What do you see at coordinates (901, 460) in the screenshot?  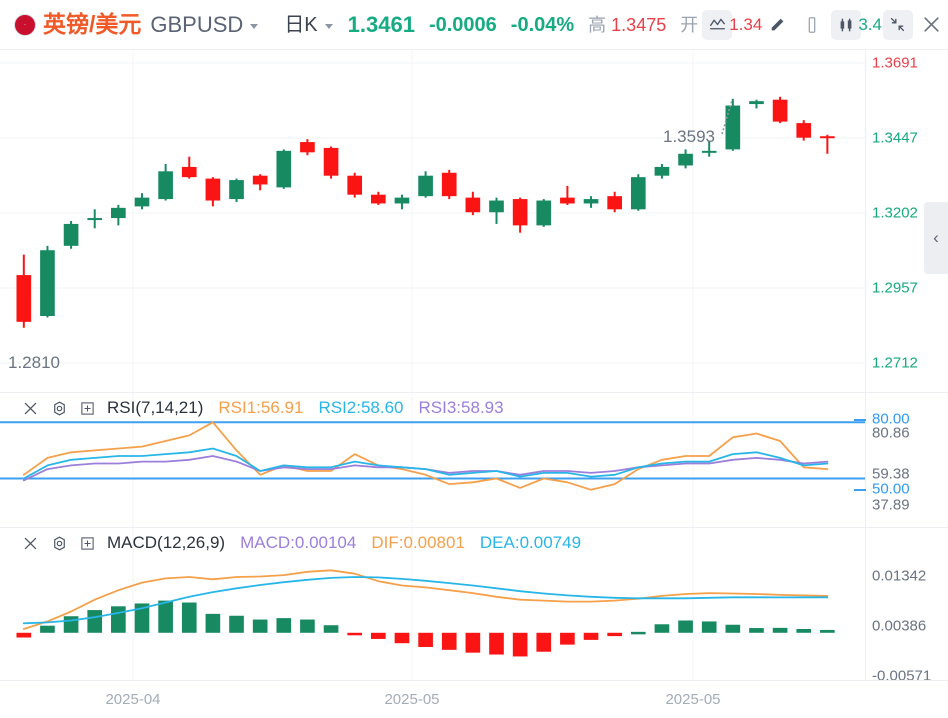 I see `rsi-y-axis: 80.00 80.86 59.38 50.00 37.89` at bounding box center [901, 460].